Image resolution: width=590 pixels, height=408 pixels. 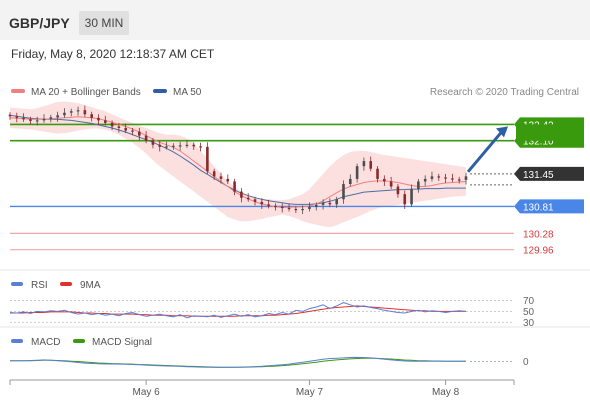 What do you see at coordinates (502, 132) in the screenshot?
I see `forecast-arrow-head` at bounding box center [502, 132].